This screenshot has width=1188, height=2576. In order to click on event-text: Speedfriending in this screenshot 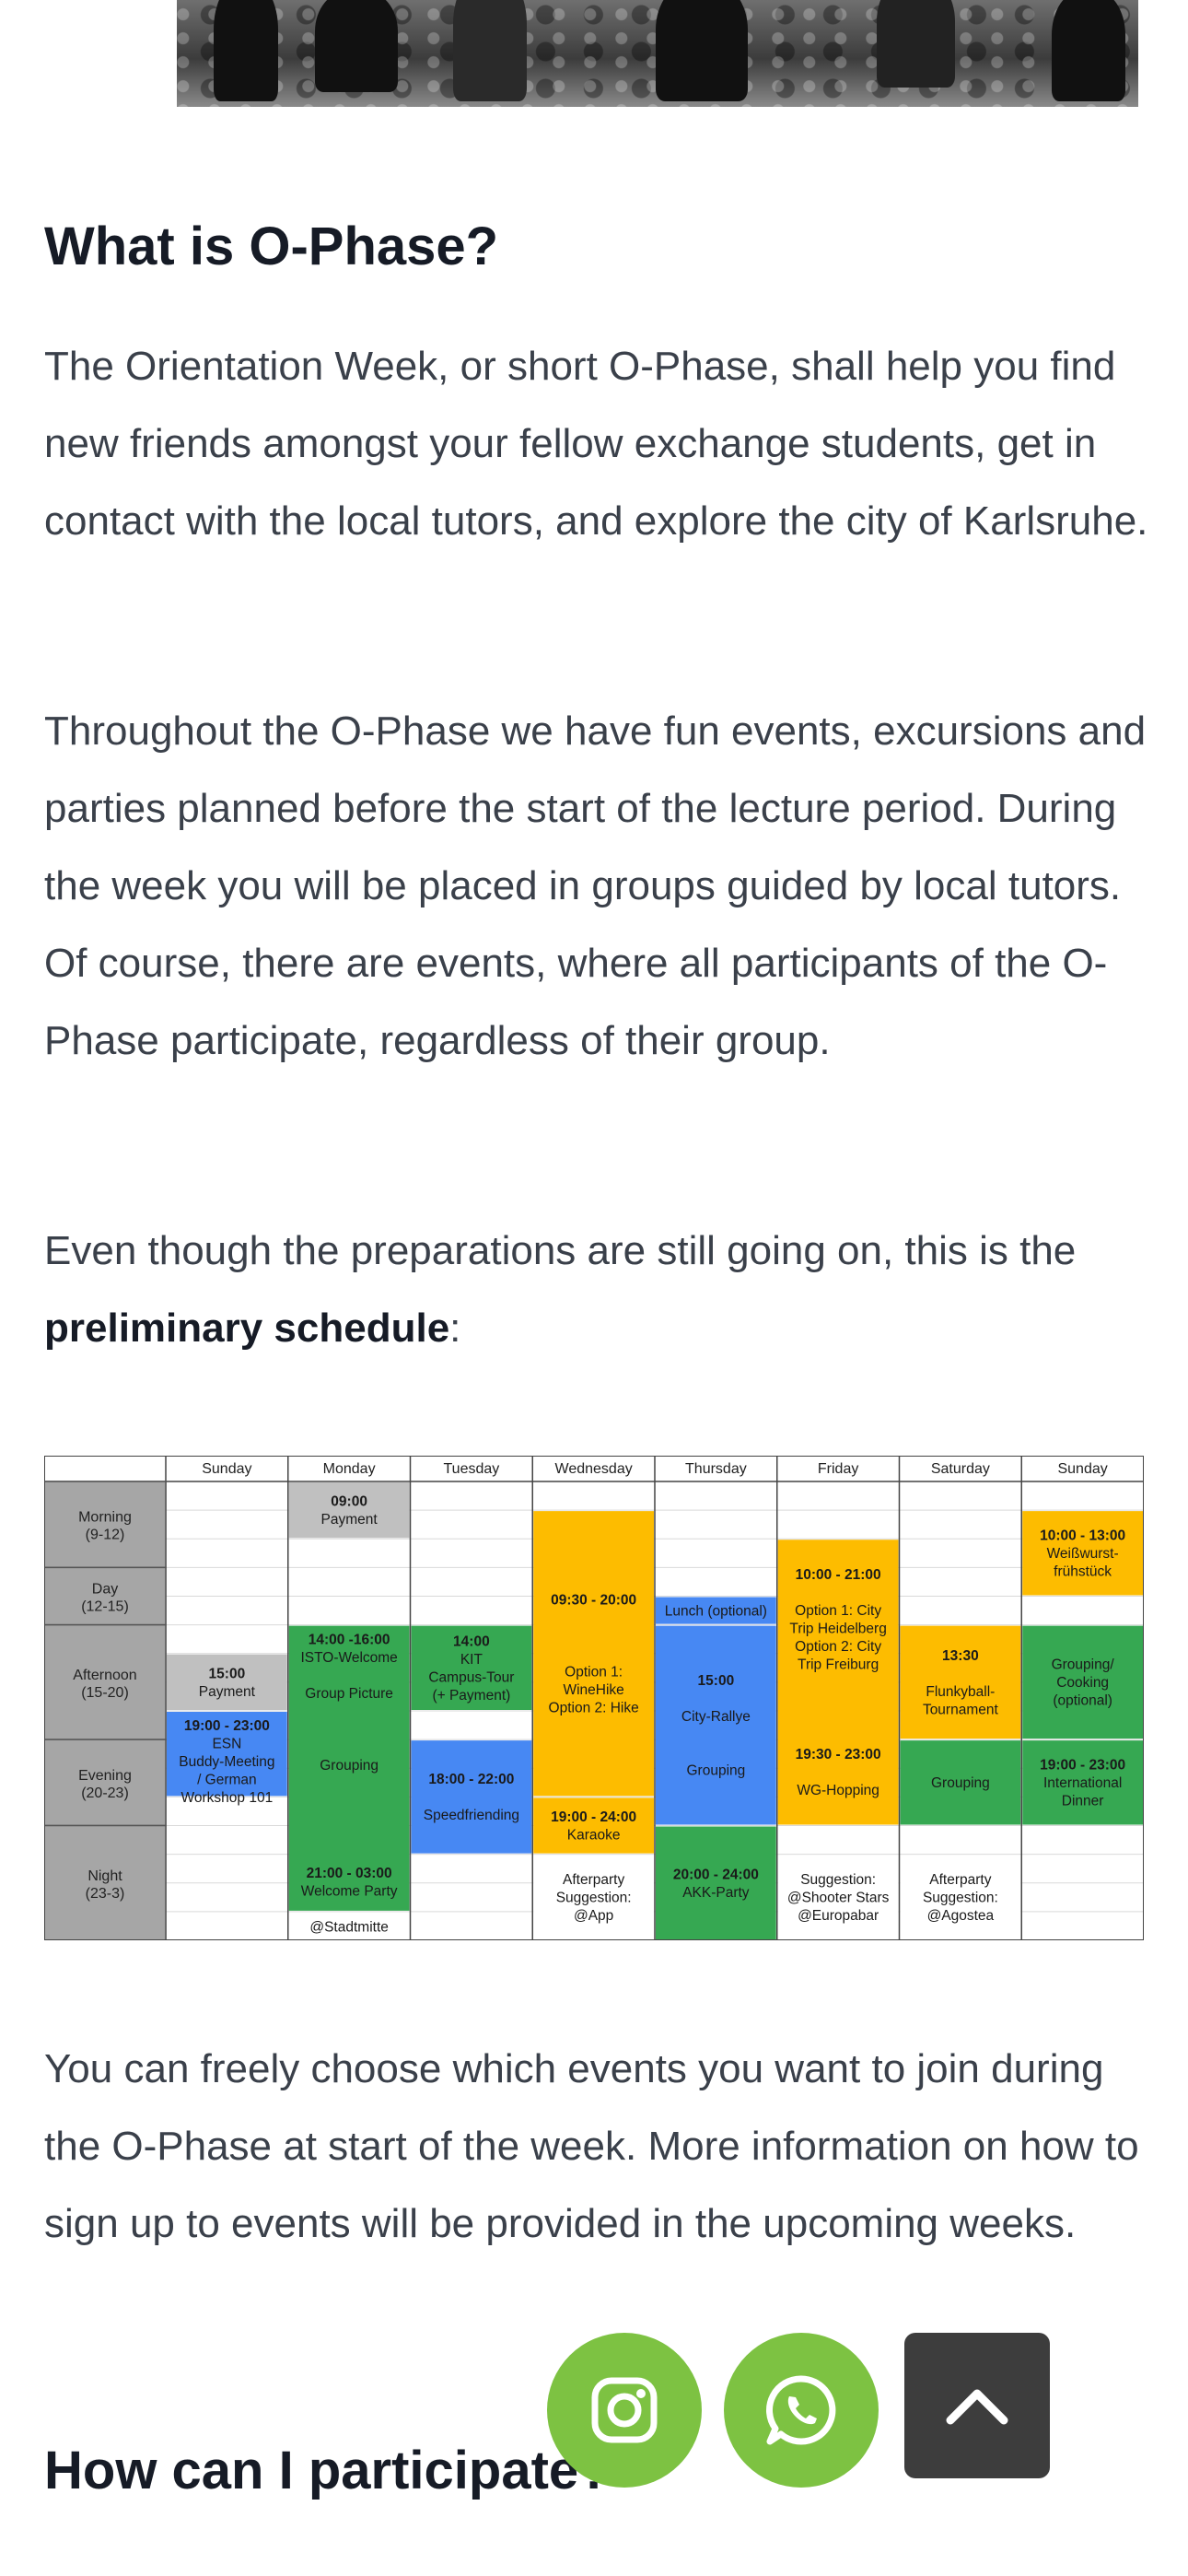, I will do `click(471, 1815)`.